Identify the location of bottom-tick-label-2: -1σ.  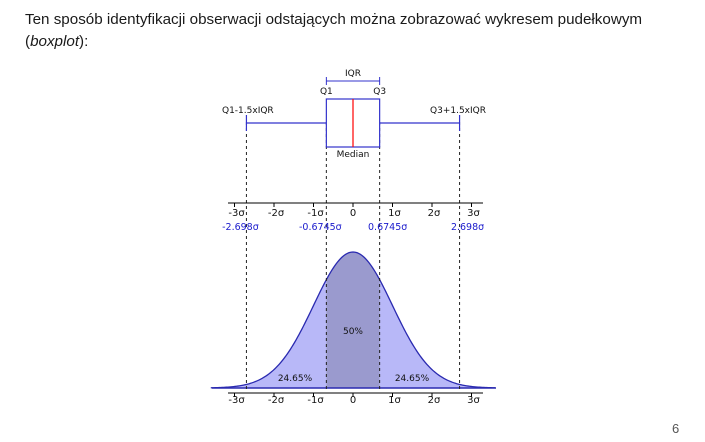
(315, 400).